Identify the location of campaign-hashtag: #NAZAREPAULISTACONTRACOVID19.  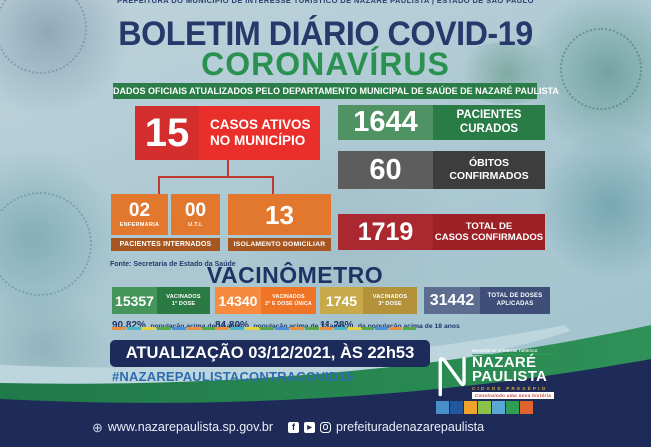
(233, 376).